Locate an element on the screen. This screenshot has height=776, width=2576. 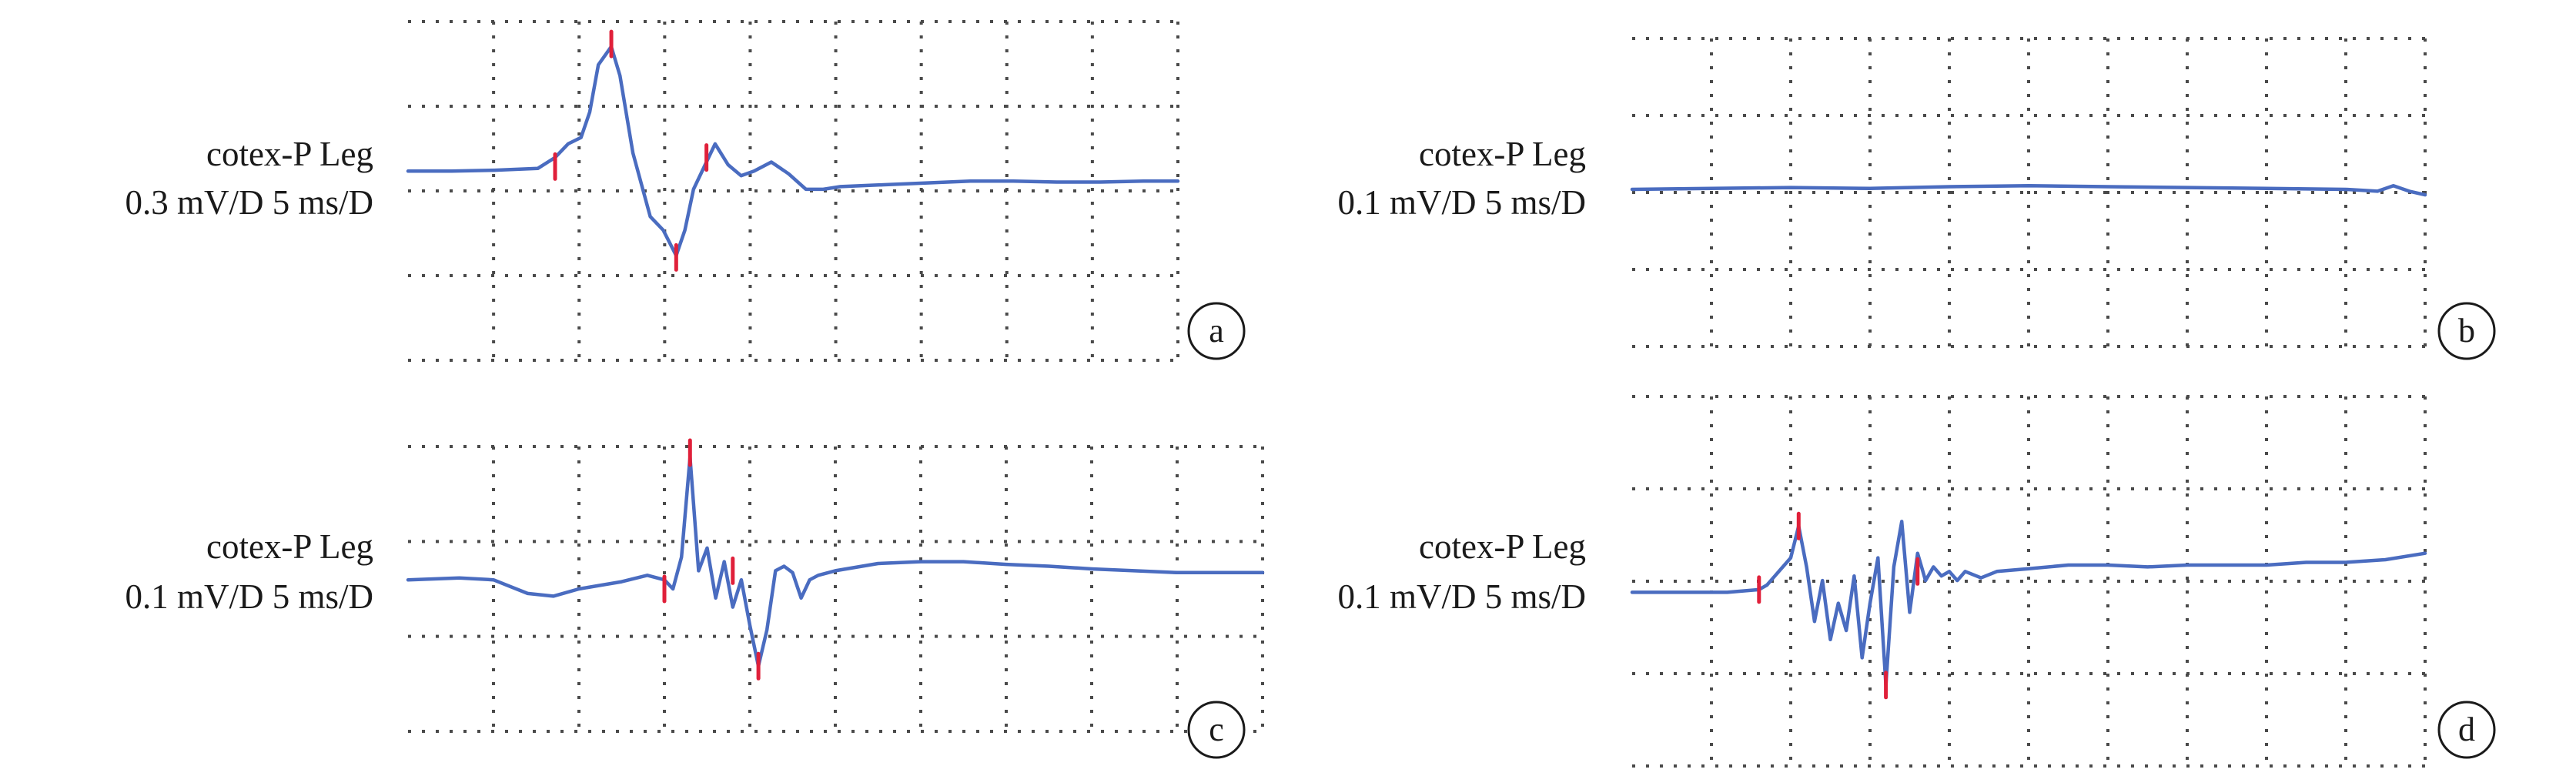
panel-d-trace is located at coordinates (2029, 603).